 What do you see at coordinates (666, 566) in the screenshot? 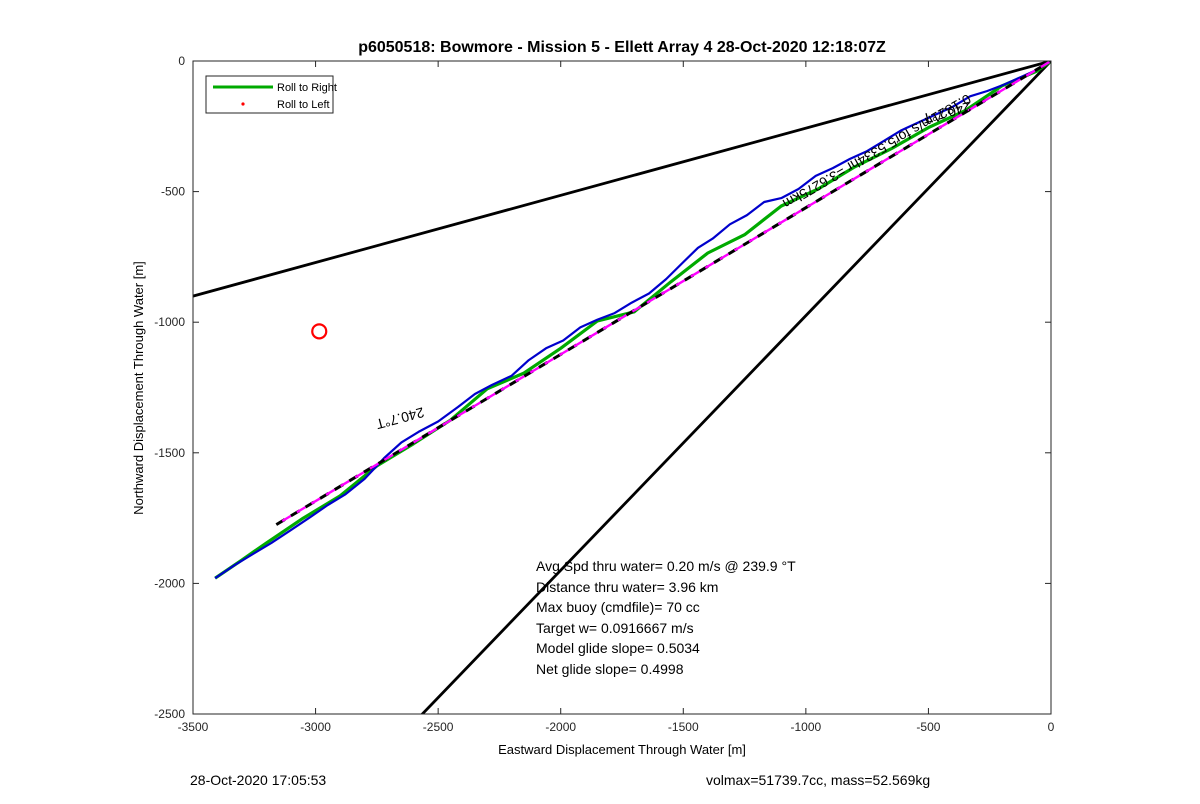
I see `stat-avg-speed: Avg Spd thru water= 0.20 m/s @ 239.9 °T` at bounding box center [666, 566].